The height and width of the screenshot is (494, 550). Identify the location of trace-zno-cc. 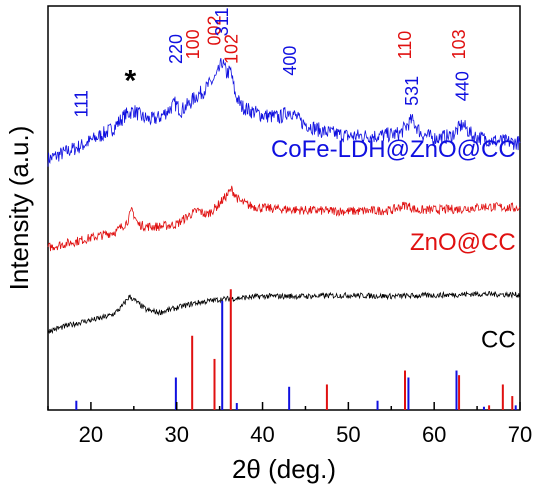
(284, 218).